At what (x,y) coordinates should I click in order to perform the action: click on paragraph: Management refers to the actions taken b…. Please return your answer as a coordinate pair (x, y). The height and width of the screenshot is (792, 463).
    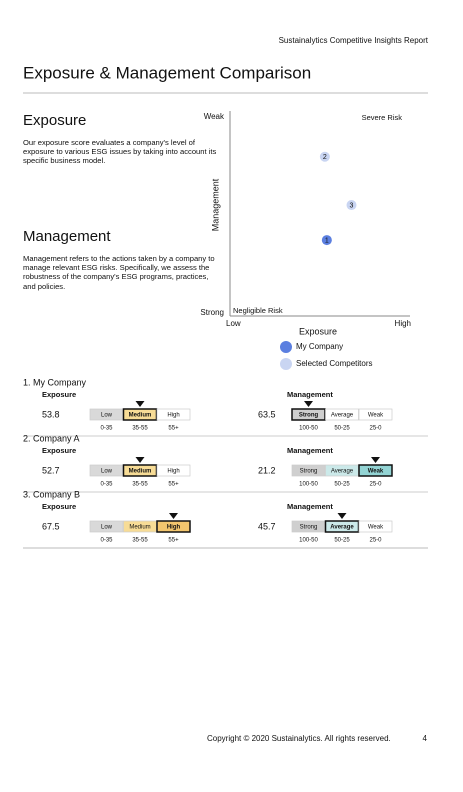
    Looking at the image, I should click on (119, 272).